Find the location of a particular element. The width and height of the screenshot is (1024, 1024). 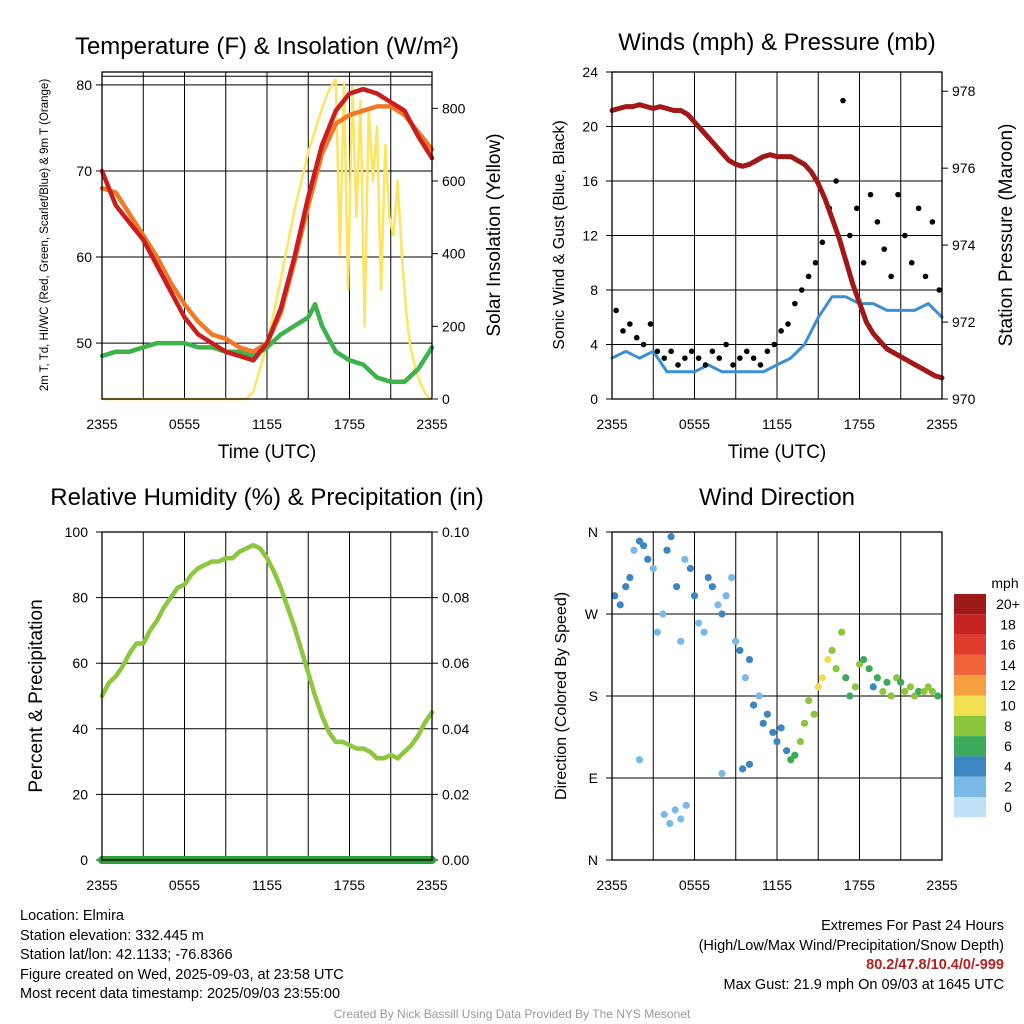

dir-chart-title: Wind Direction is located at coordinates (777, 497).